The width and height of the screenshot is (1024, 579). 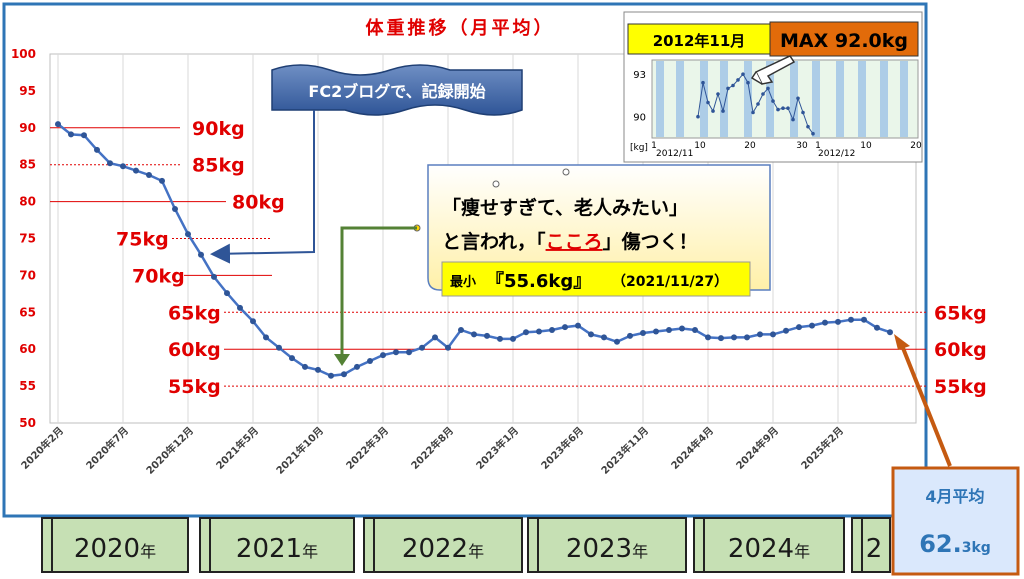 I want to click on quote-line2: と言われ，「こころ」傷つく！, so click(x=570, y=241).